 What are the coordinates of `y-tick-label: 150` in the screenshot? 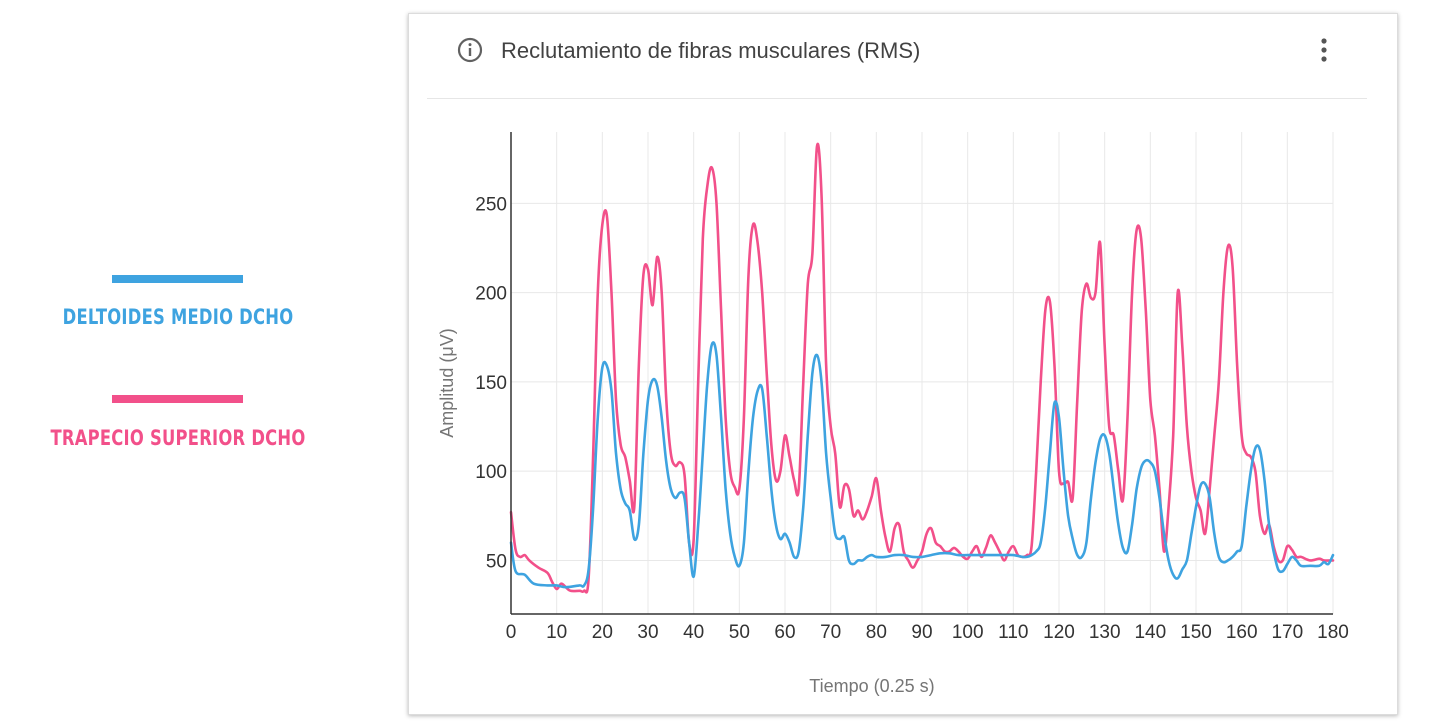 It's located at (491, 383).